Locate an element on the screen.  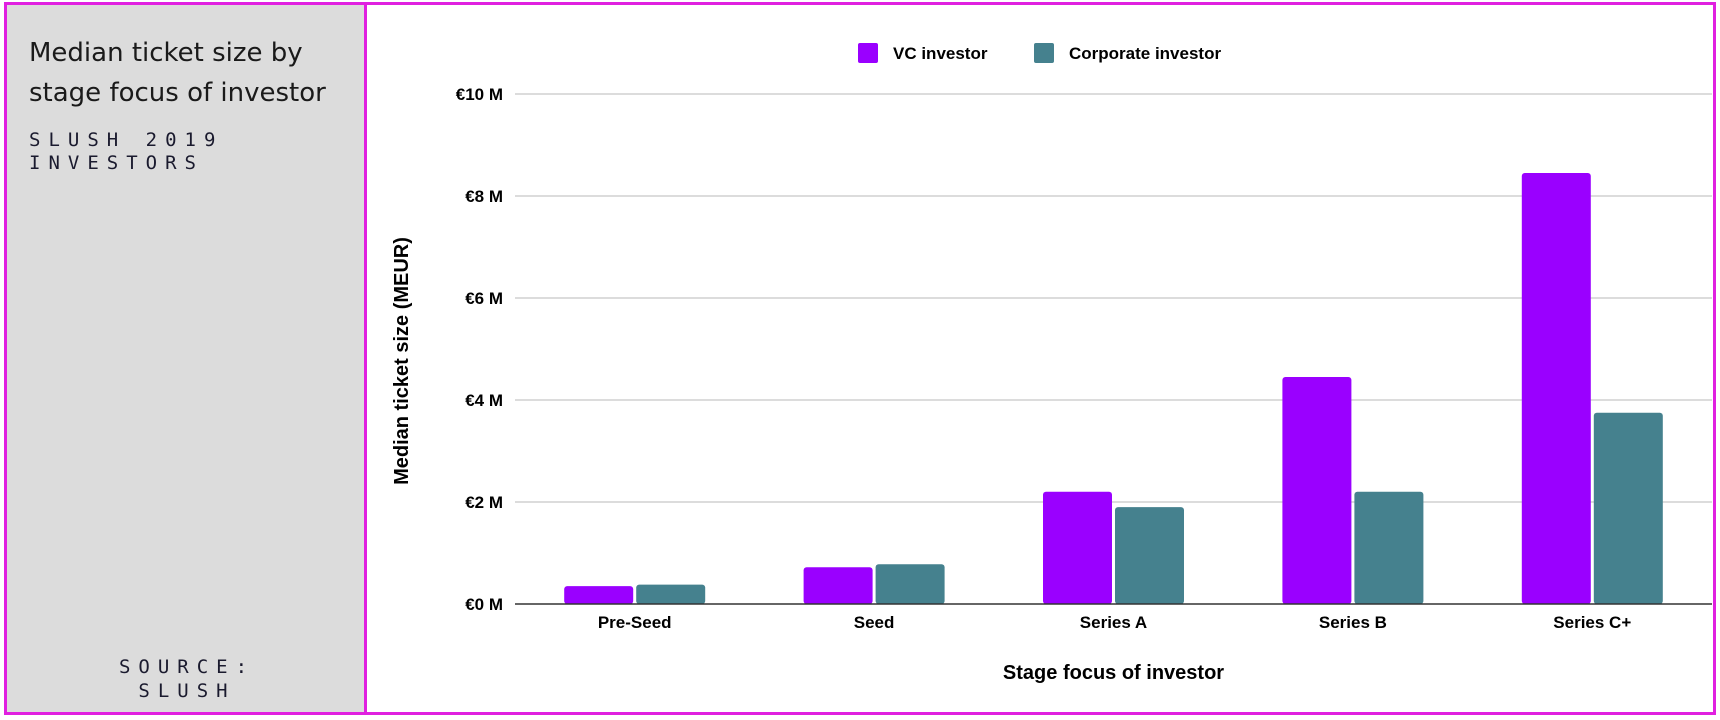
subtitle: SLUSH 2019 INVESTORS is located at coordinates (189, 152).